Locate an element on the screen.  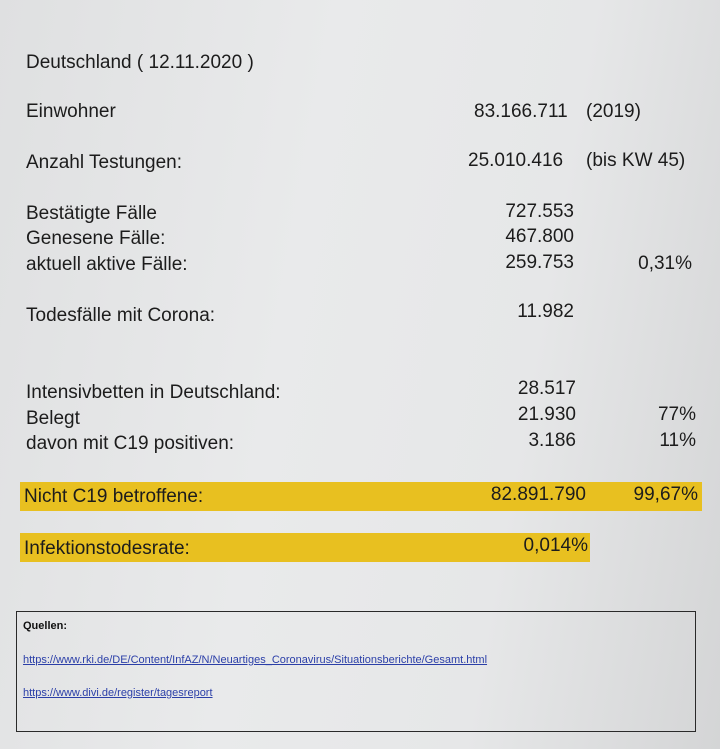
row-value-einwohner: 83.166.711 is located at coordinates (521, 111).